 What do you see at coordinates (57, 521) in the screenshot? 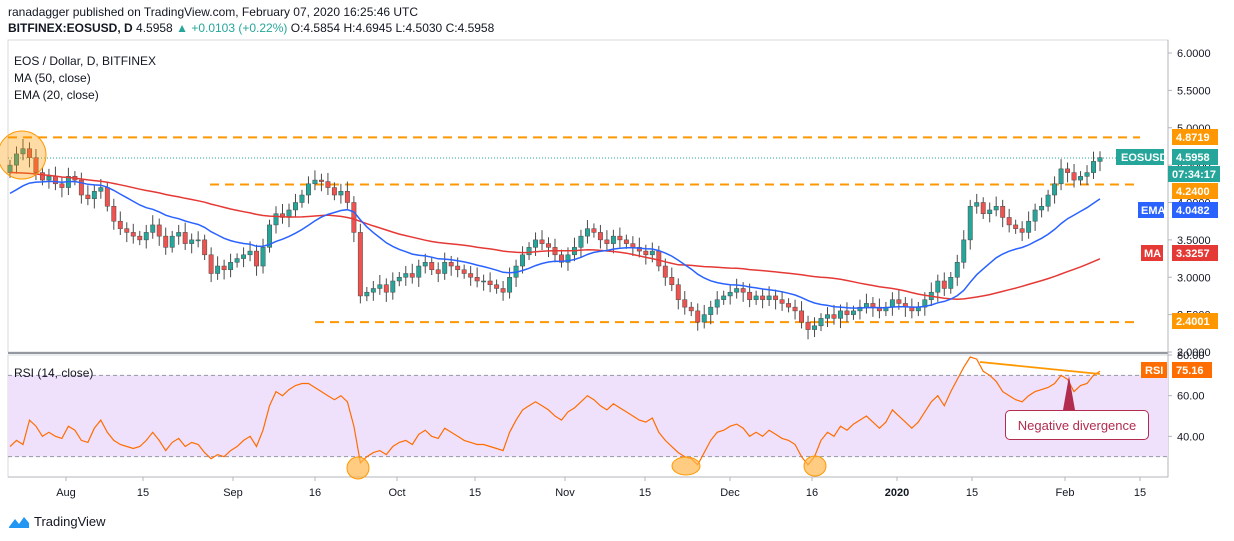
I see `tradingview-footer: TradingView` at bounding box center [57, 521].